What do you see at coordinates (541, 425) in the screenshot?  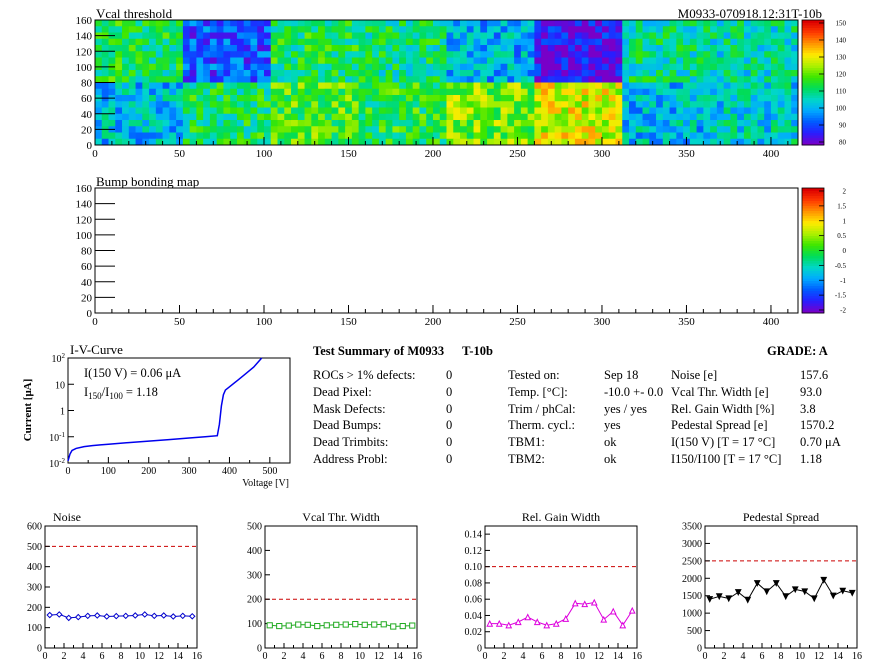 I see `summary-mid-label: Therm. cycl.:` at bounding box center [541, 425].